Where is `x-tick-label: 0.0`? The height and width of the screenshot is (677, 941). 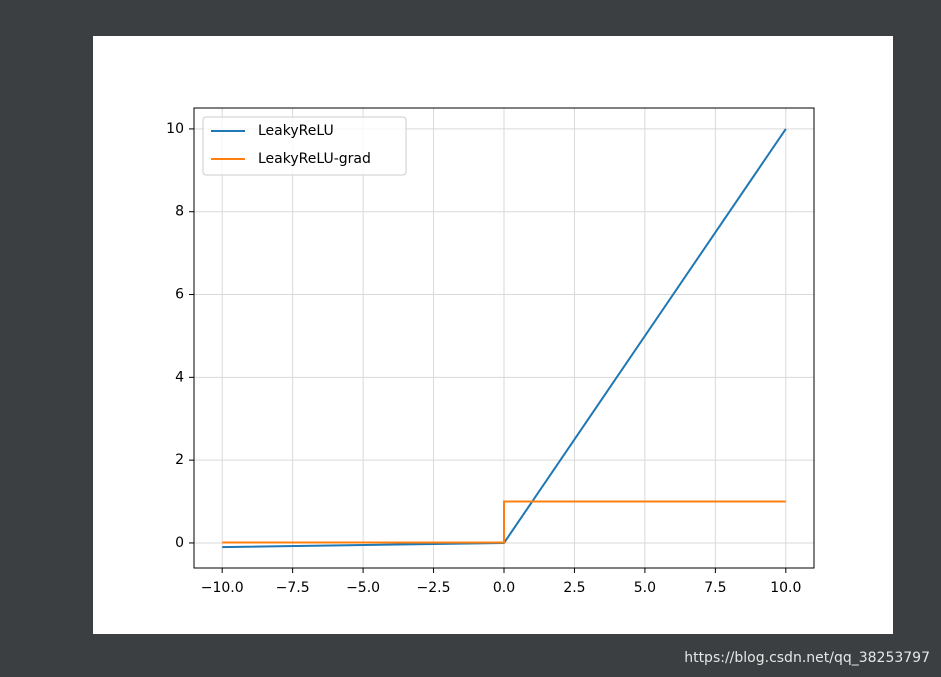 x-tick-label: 0.0 is located at coordinates (504, 588).